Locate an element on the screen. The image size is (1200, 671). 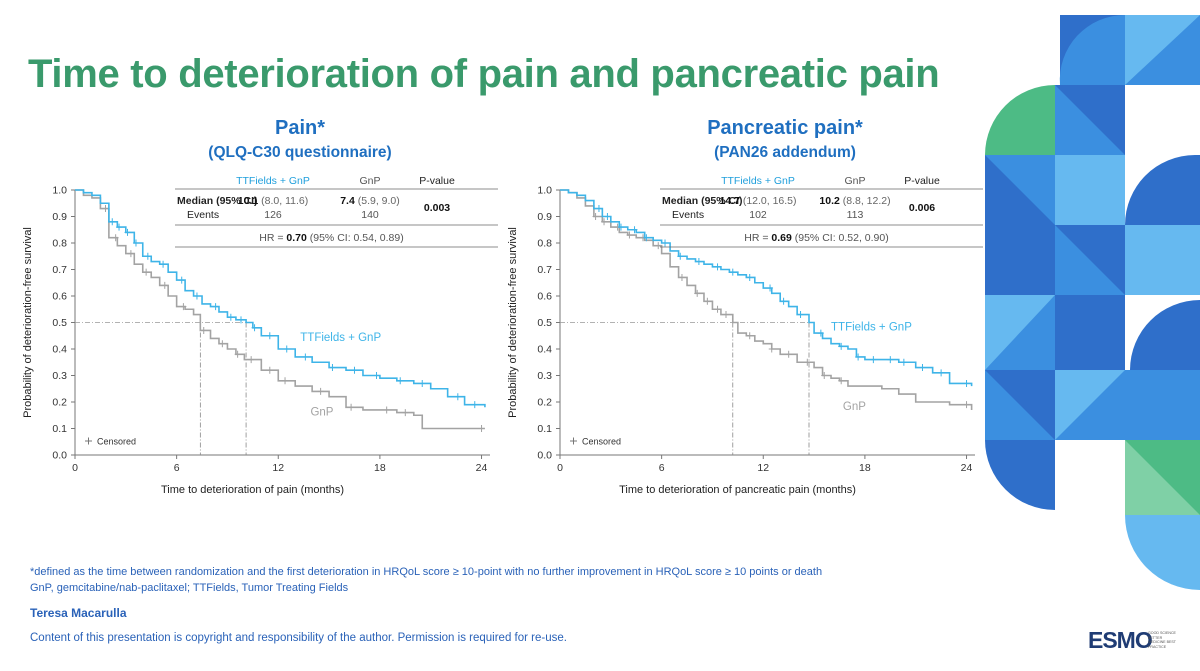
x-tick-label: 24 is located at coordinates (967, 468).